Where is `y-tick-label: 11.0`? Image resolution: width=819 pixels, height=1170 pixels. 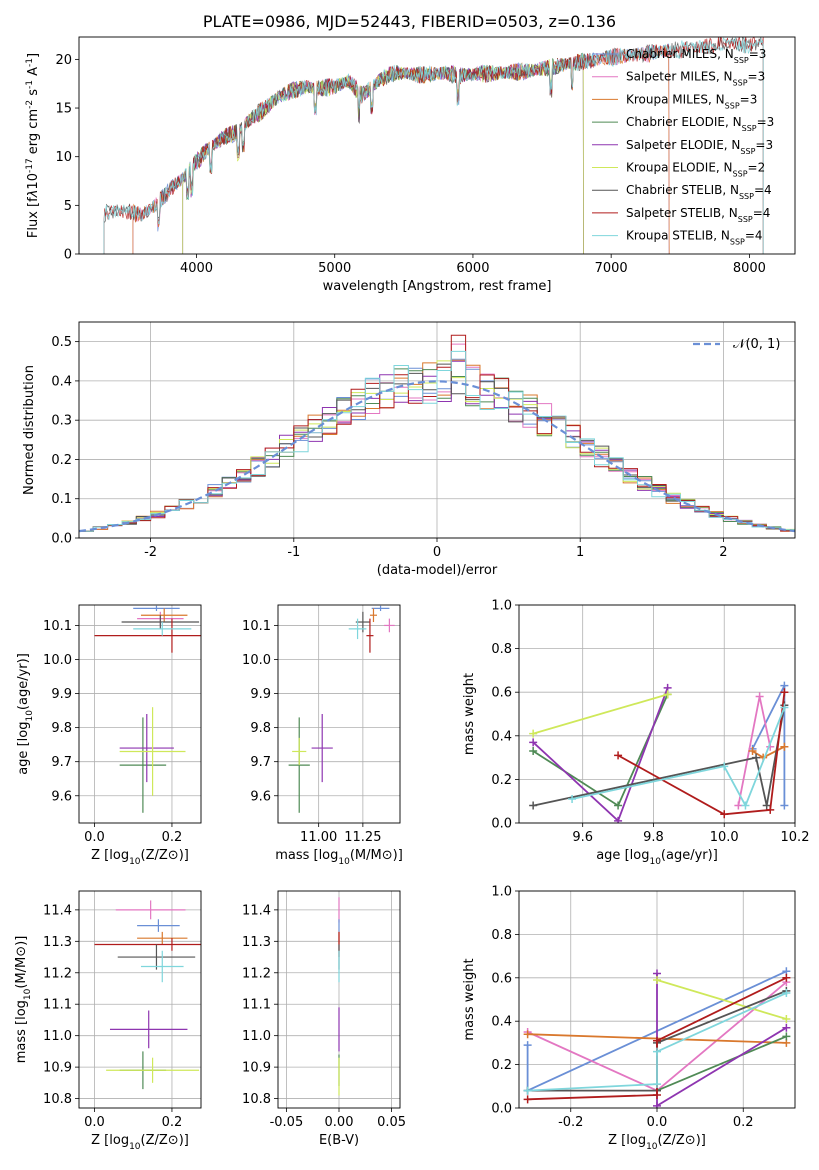
y-tick-label: 11.0 is located at coordinates (256, 1036).